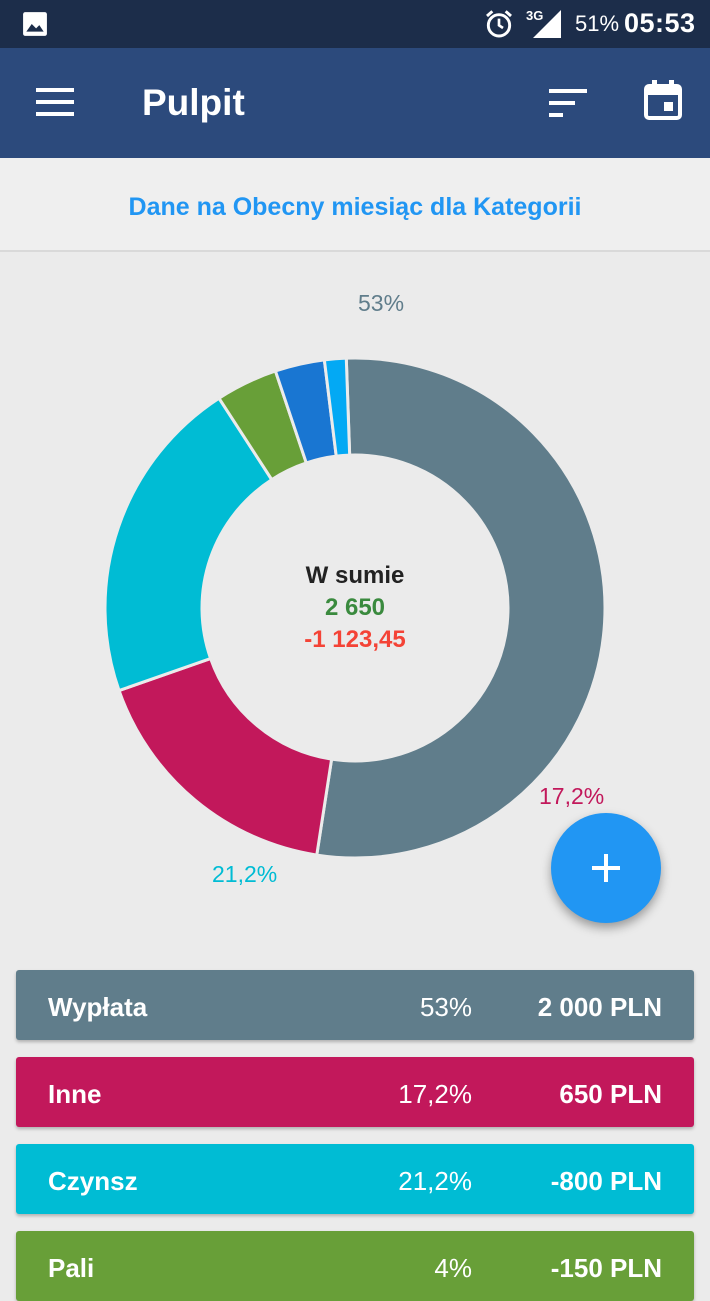 The image size is (710, 1301). I want to click on signal-icon, so click(547, 24).